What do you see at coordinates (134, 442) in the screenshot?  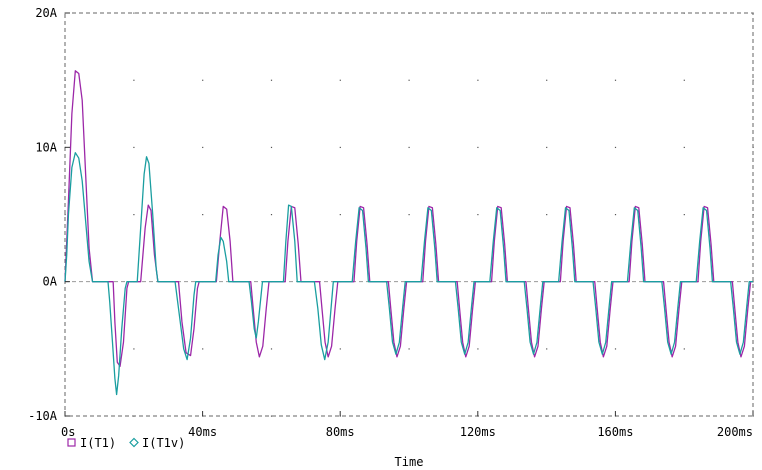 I see `legend-marker-diamond` at bounding box center [134, 442].